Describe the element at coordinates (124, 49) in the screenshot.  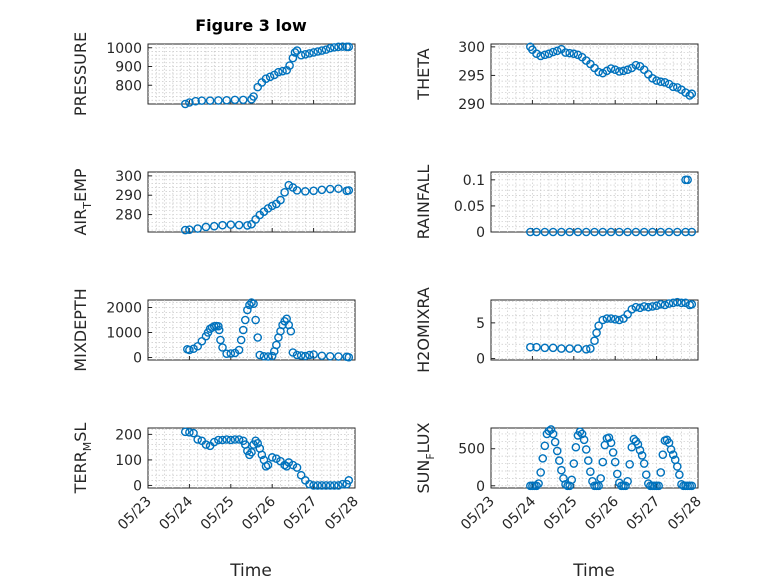
I see `y-tick-label: 1000` at that location.